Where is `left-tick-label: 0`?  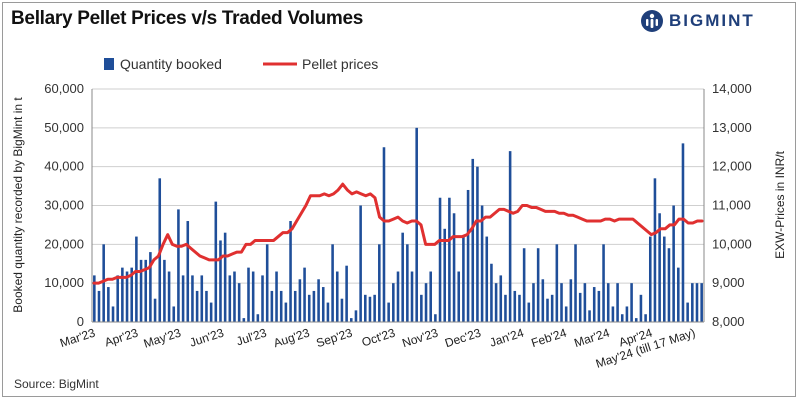
left-tick-label: 0 is located at coordinates (80, 321).